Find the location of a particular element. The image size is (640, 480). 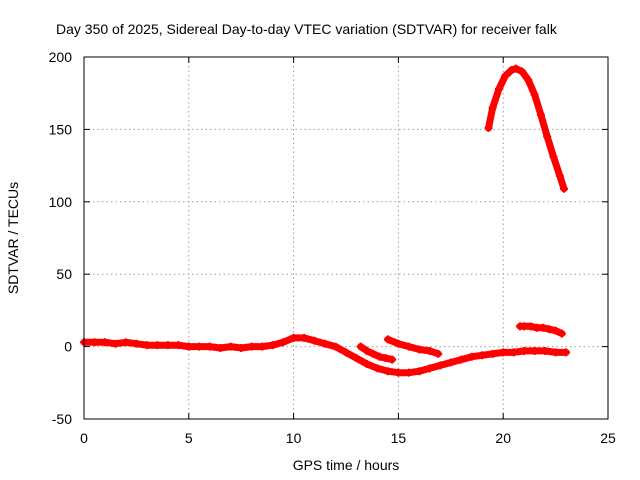

series-arc1 is located at coordinates (325, 355).